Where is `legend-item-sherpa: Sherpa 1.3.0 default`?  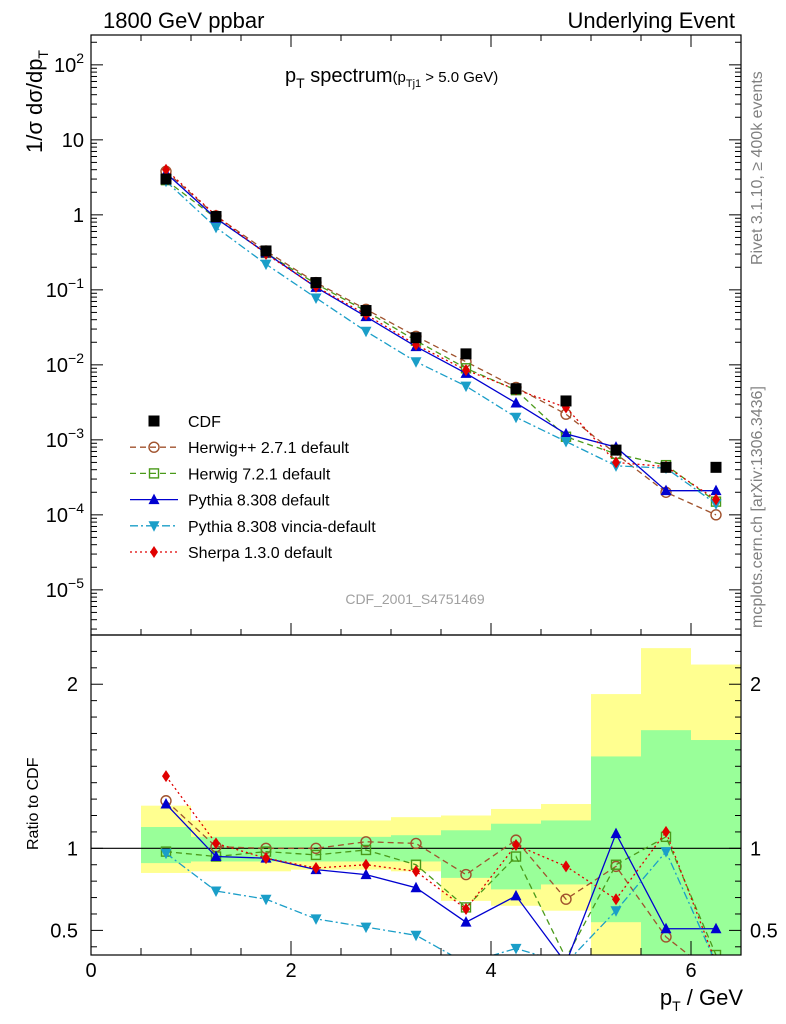 legend-item-sherpa: Sherpa 1.3.0 default is located at coordinates (231, 553).